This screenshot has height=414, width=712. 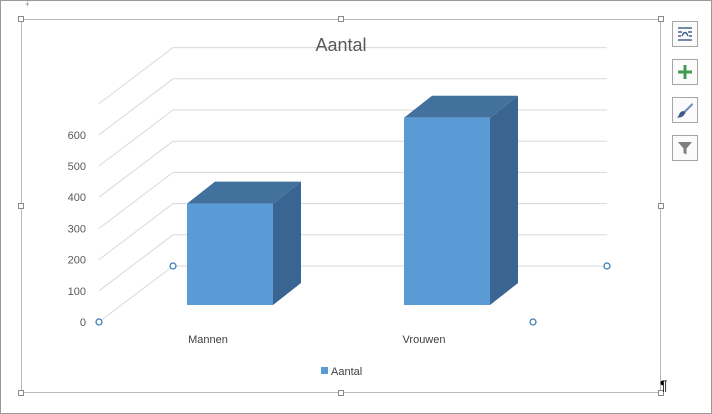 What do you see at coordinates (324, 370) in the screenshot?
I see `legend-swatch` at bounding box center [324, 370].